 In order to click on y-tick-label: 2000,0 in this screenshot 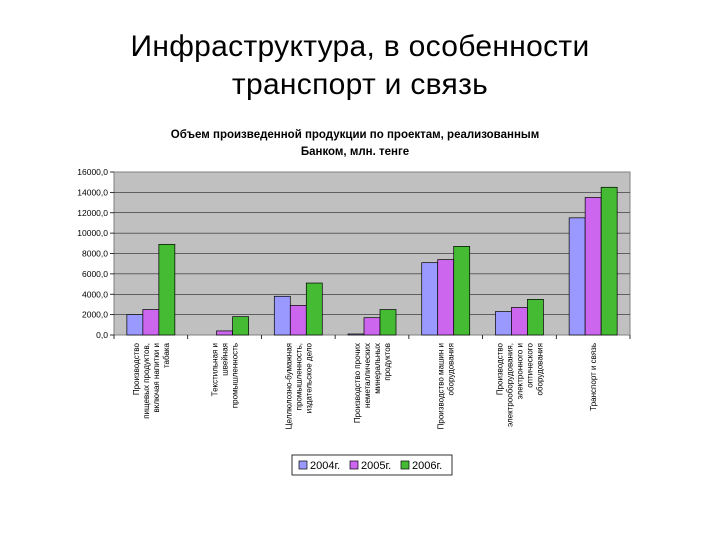, I will do `click(95, 315)`.